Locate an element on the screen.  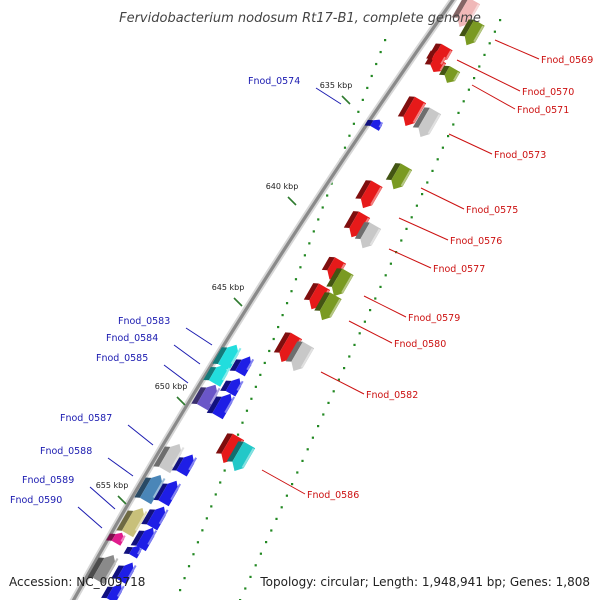
gene-label: Fnod_0575 is located at coordinates (492, 210).